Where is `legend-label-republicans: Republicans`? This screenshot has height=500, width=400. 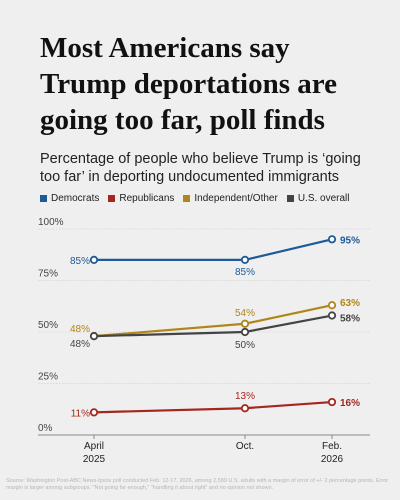
legend-label-republicans: Republicans is located at coordinates (147, 198).